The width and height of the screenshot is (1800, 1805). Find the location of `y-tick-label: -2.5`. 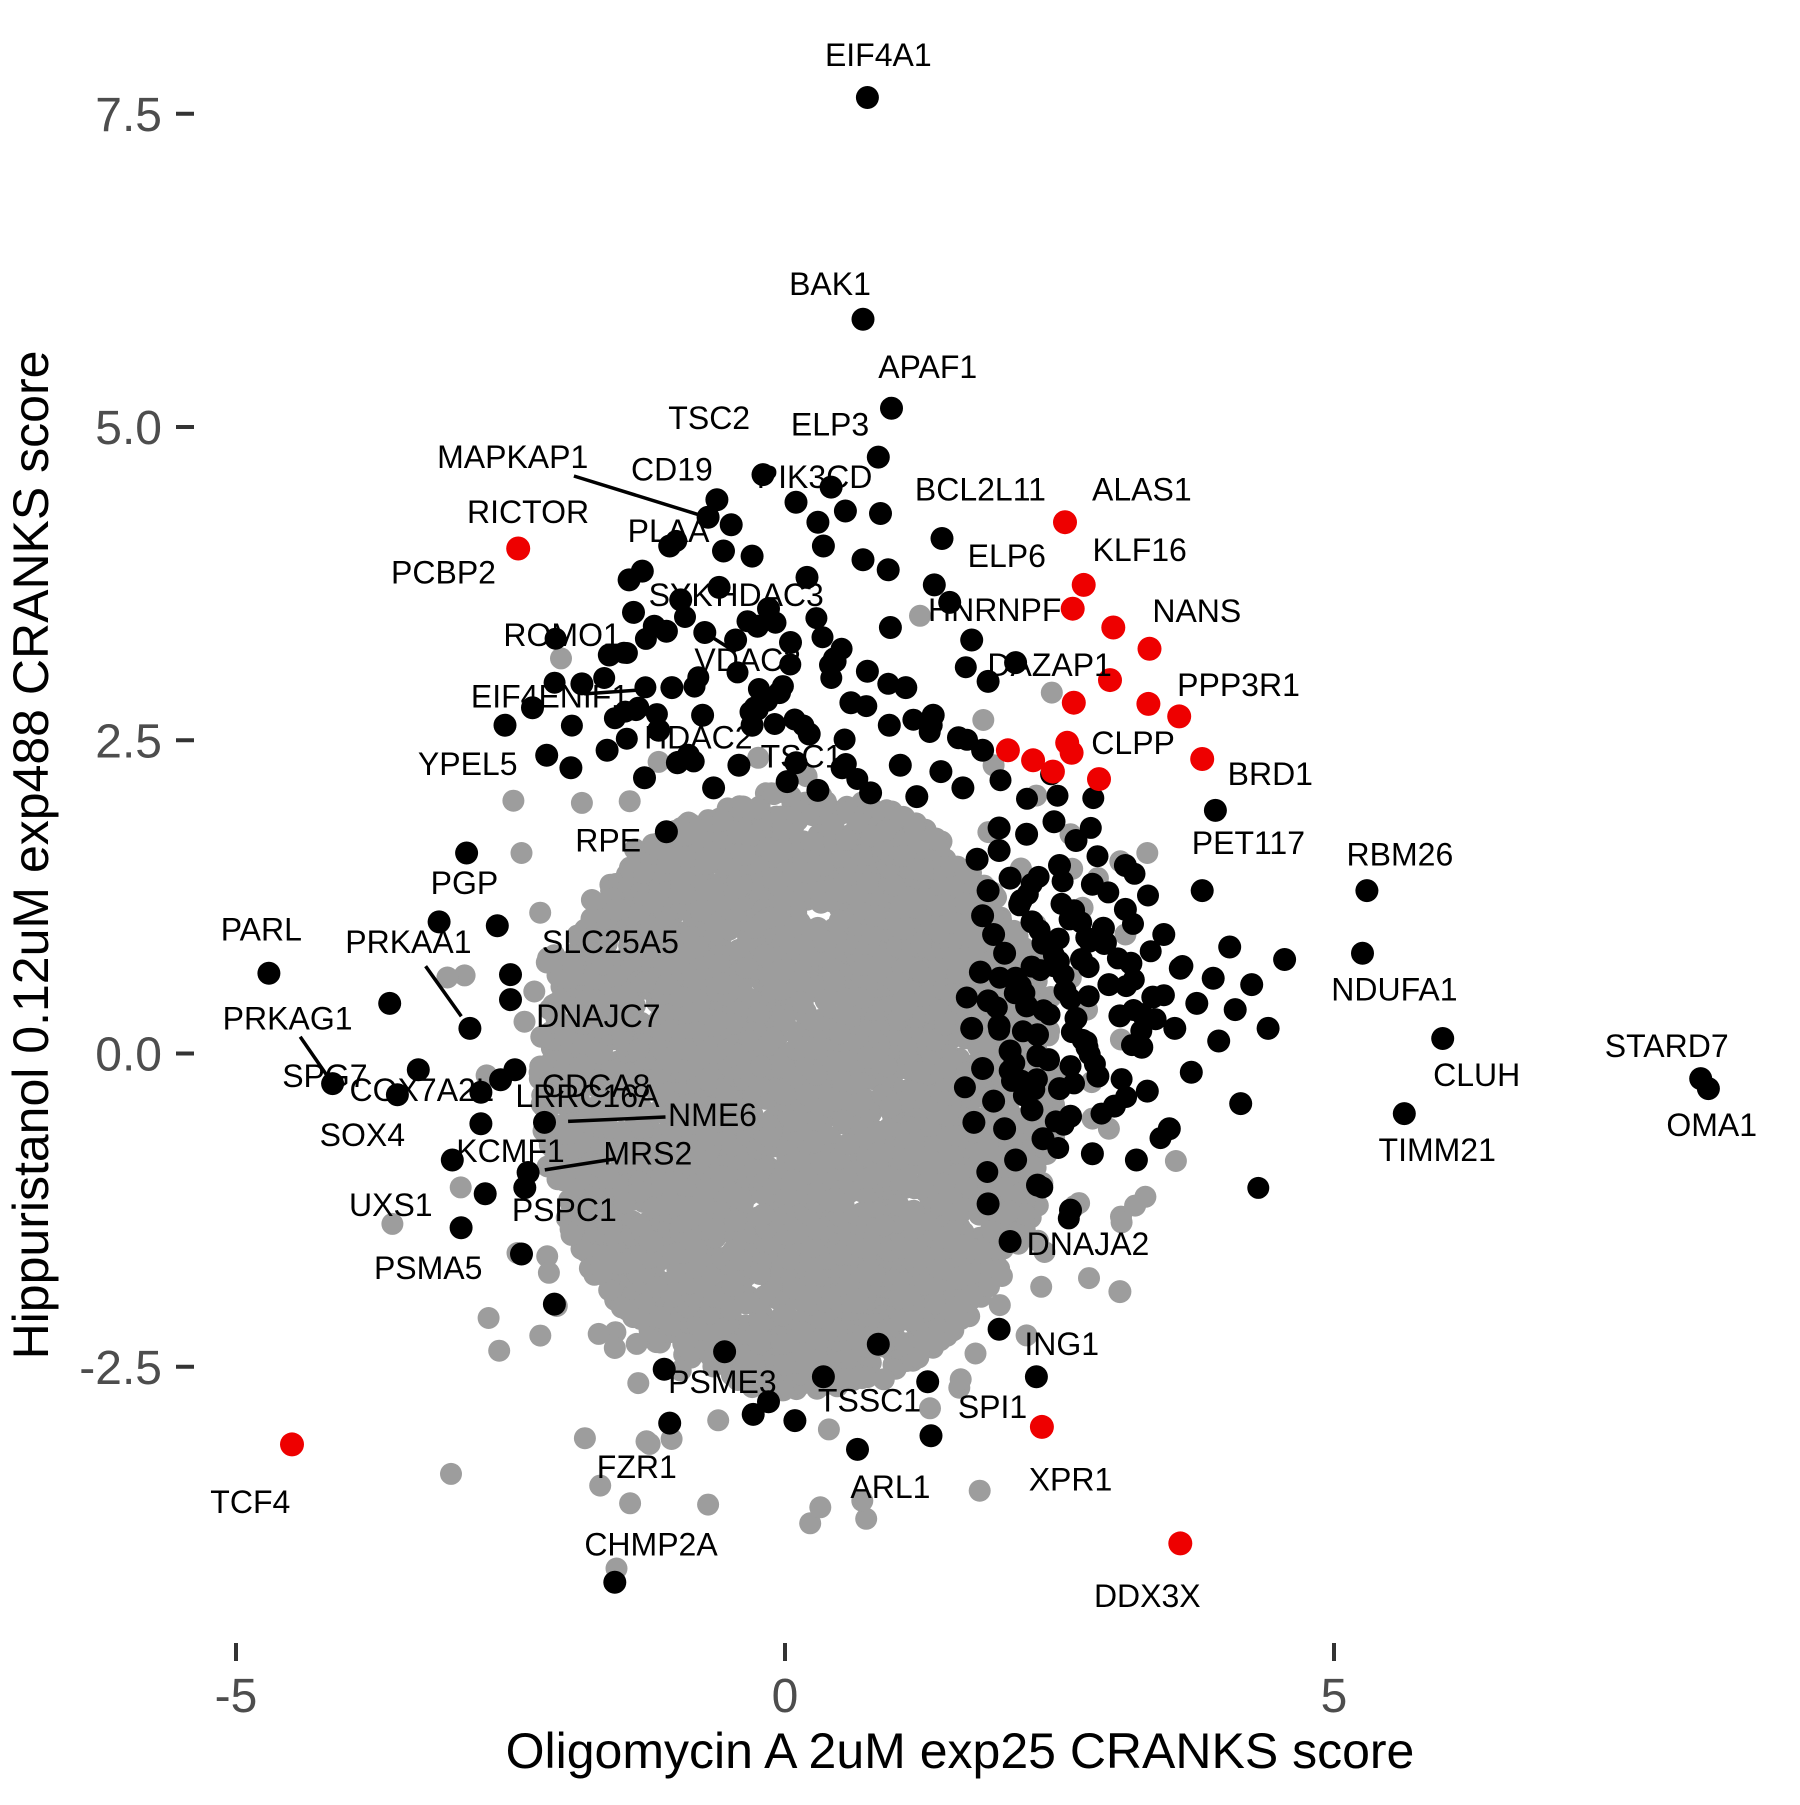

y-tick-label: -2.5 is located at coordinates (120, 1368).